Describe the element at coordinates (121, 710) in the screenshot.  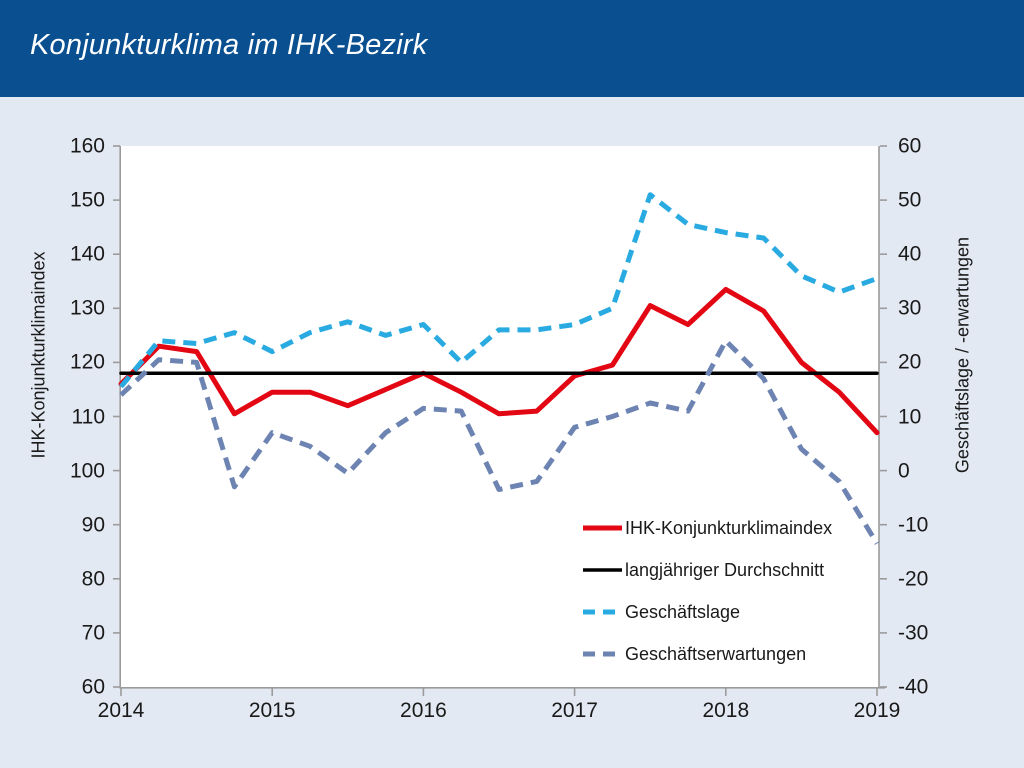
I see `x-axis-tick-label: 2014` at that location.